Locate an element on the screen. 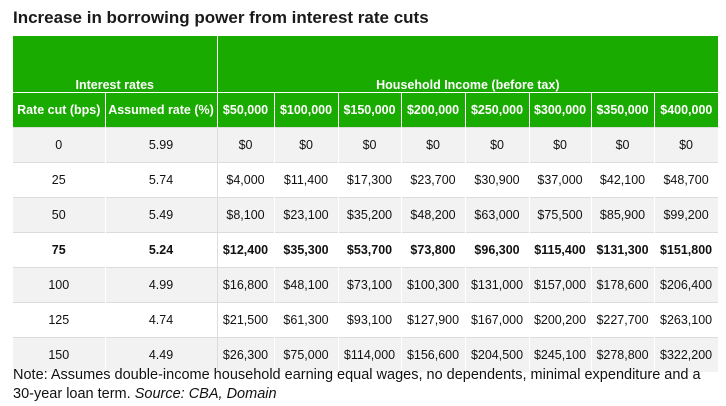 The height and width of the screenshot is (406, 726). table-cell: $263,100 is located at coordinates (686, 319).